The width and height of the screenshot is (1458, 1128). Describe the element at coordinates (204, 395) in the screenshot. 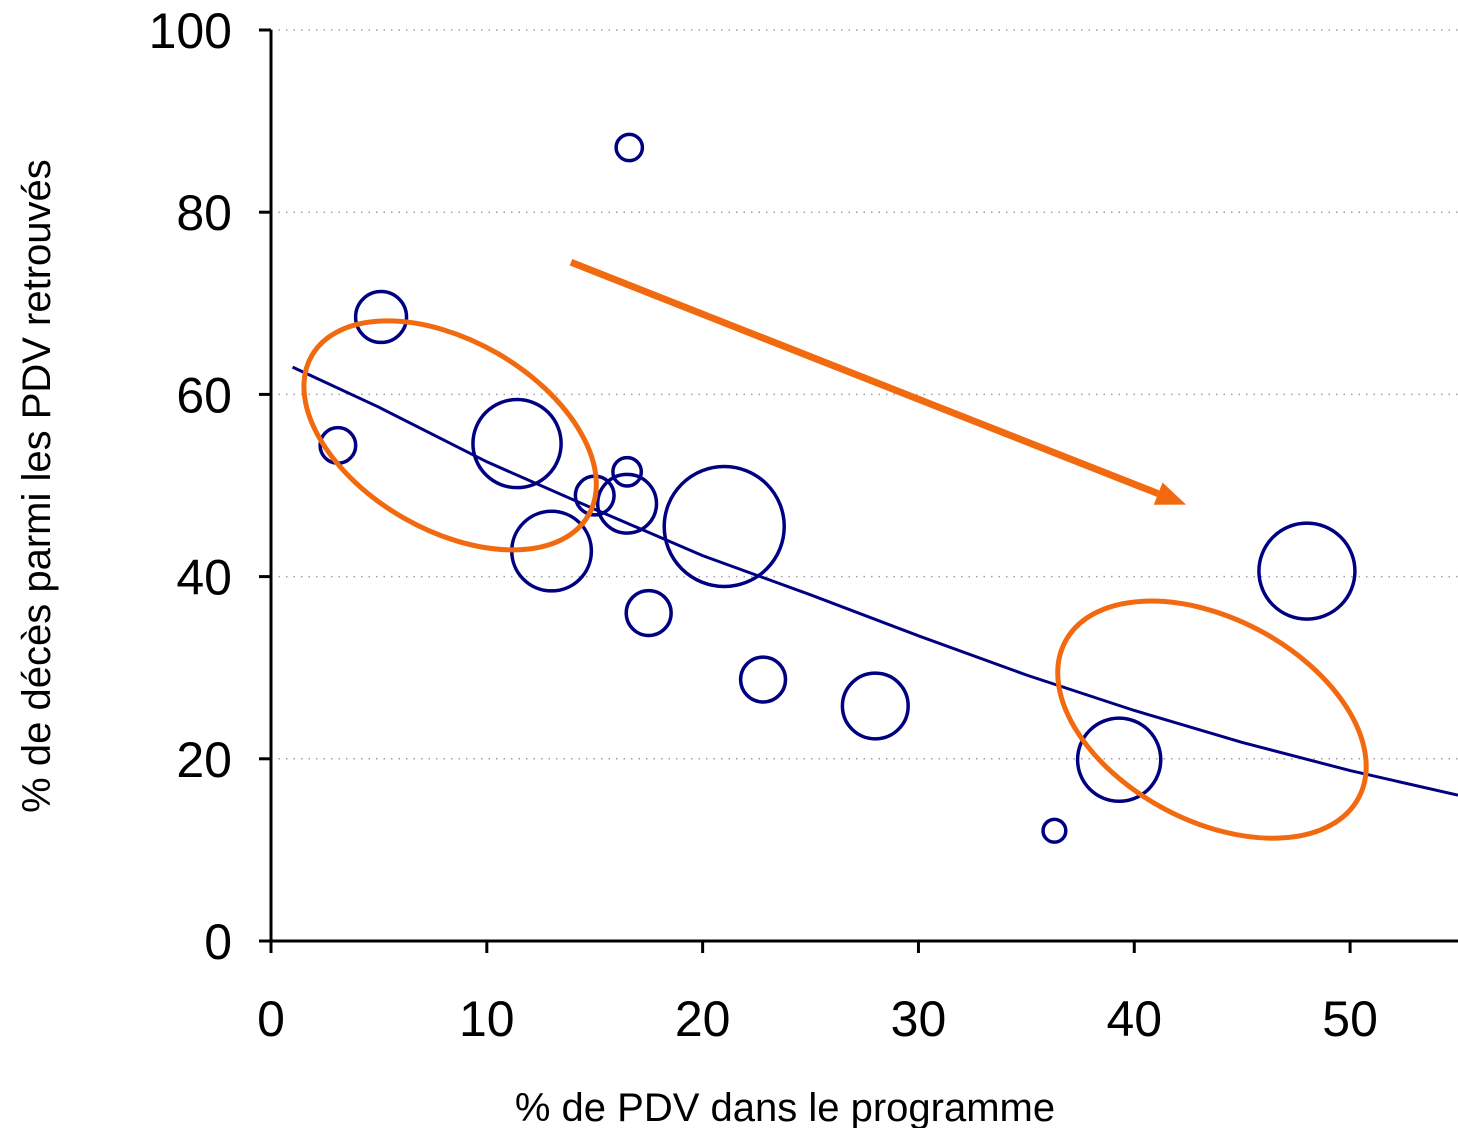

I see `y-tick-label: 60` at that location.